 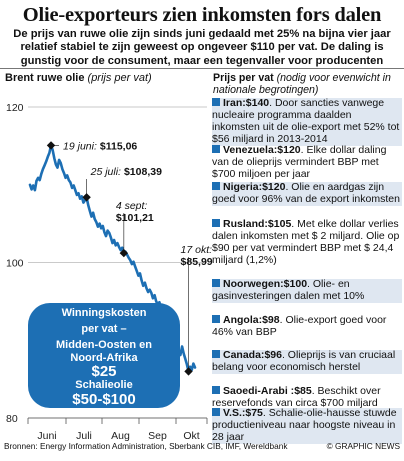 I want to click on cost-box-shale-label: Schalieolie, so click(x=104, y=384).